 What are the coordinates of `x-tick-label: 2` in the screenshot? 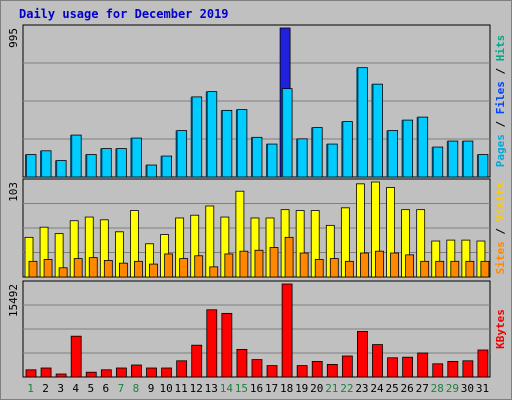 It's located at (45, 388).